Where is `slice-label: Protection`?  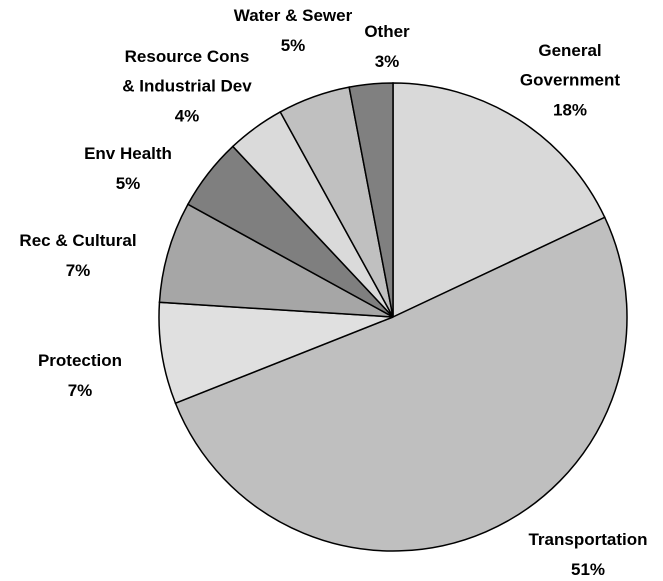 slice-label: Protection is located at coordinates (80, 360).